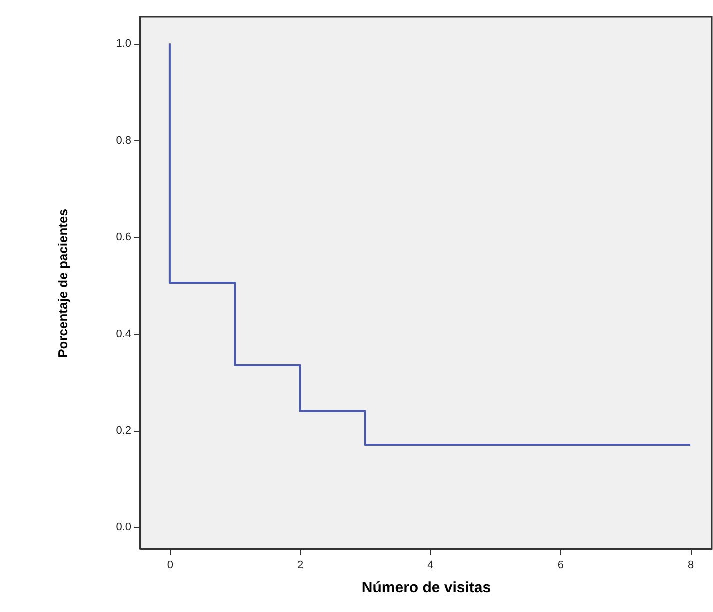 The height and width of the screenshot is (612, 713). I want to click on x-tick-label: 2, so click(301, 566).